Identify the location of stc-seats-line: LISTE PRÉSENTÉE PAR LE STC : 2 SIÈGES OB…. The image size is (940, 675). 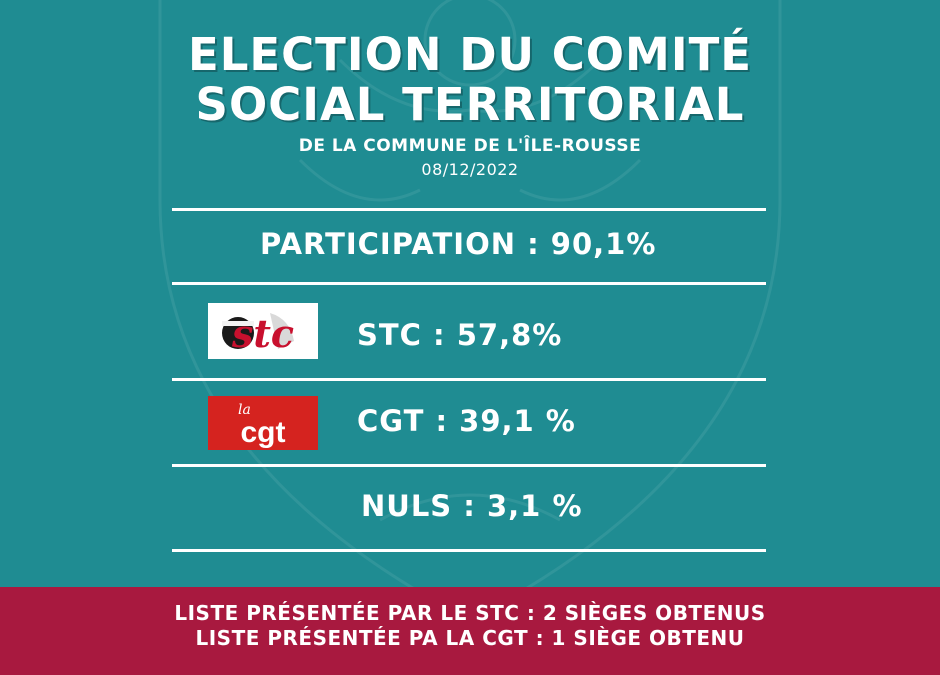
(470, 613).